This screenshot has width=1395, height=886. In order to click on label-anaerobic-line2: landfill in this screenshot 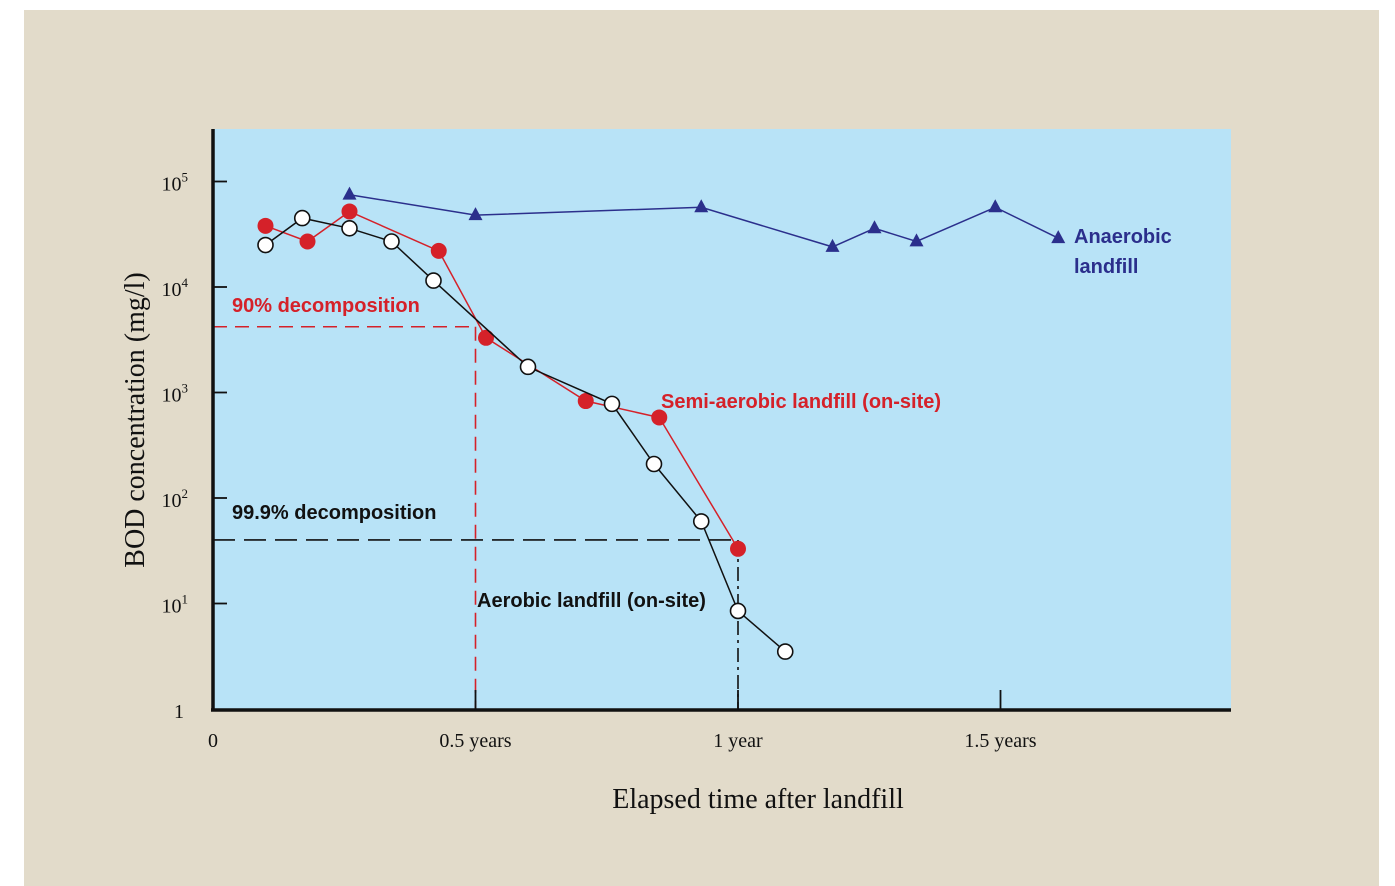, I will do `click(1106, 267)`.